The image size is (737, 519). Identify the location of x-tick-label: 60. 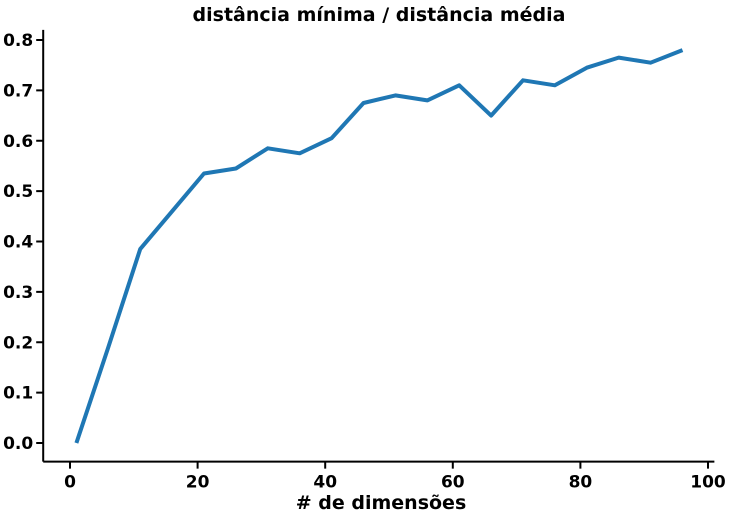
(453, 483).